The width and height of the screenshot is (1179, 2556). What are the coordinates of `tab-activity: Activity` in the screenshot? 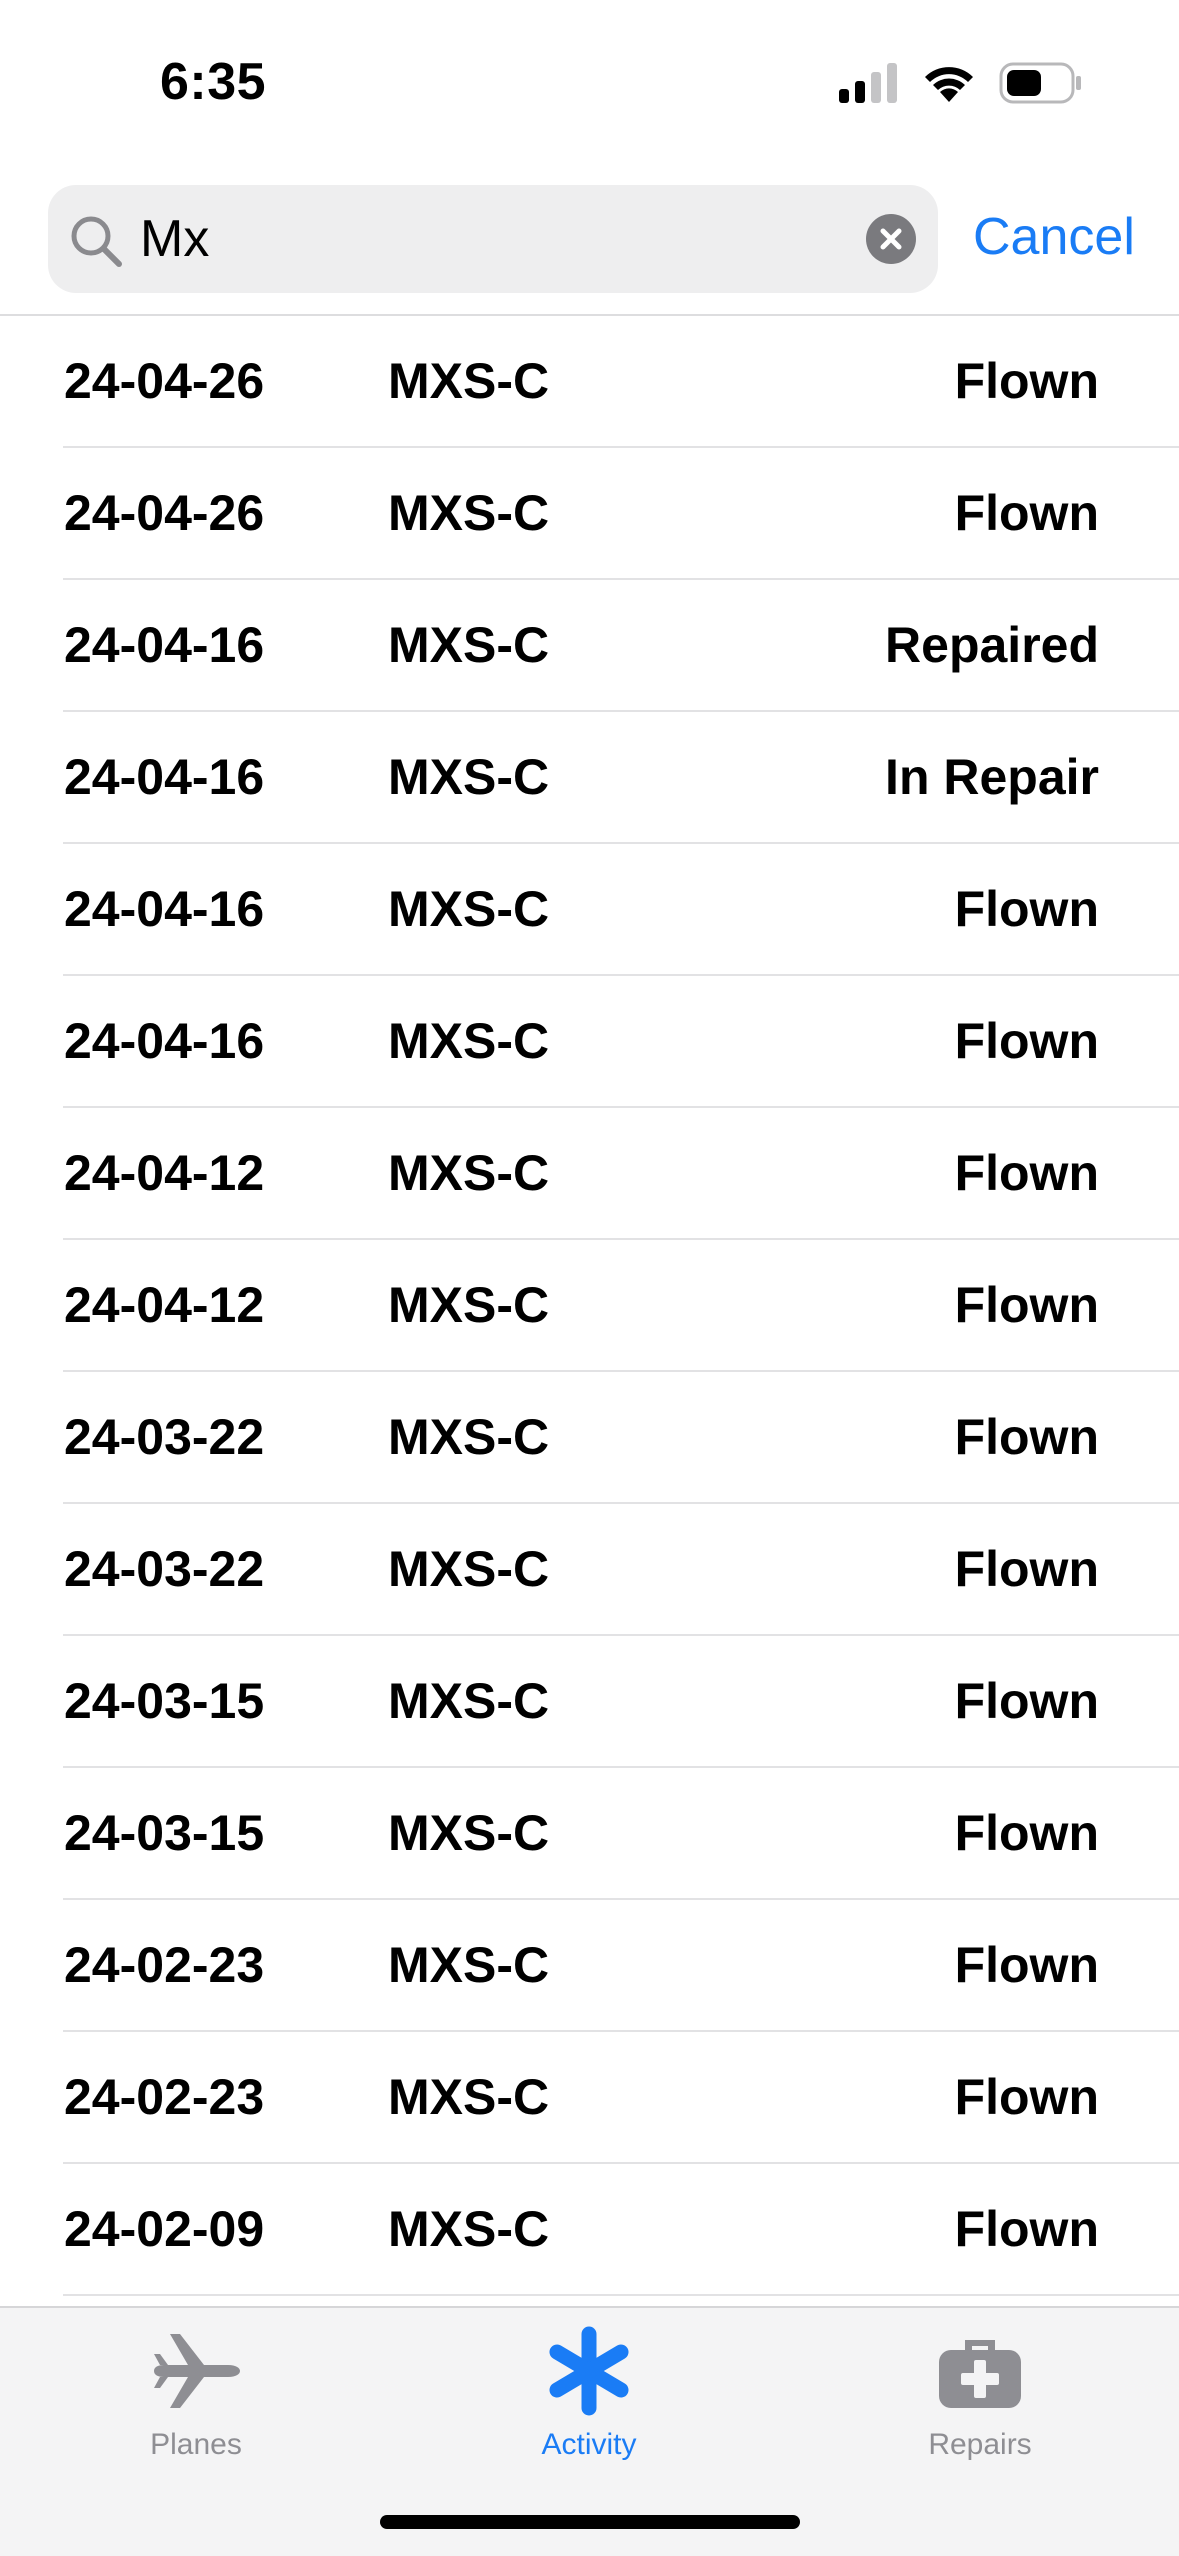 It's located at (589, 2411).